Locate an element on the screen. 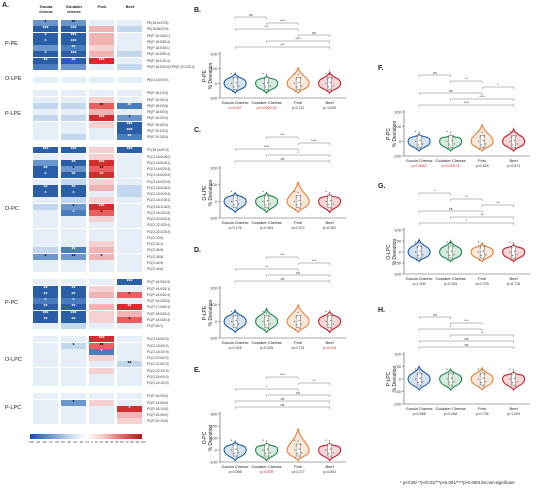 Image resolution: width=550 pixels, height=493 pixels. y-tick-label: 100 is located at coordinates (397, 126).